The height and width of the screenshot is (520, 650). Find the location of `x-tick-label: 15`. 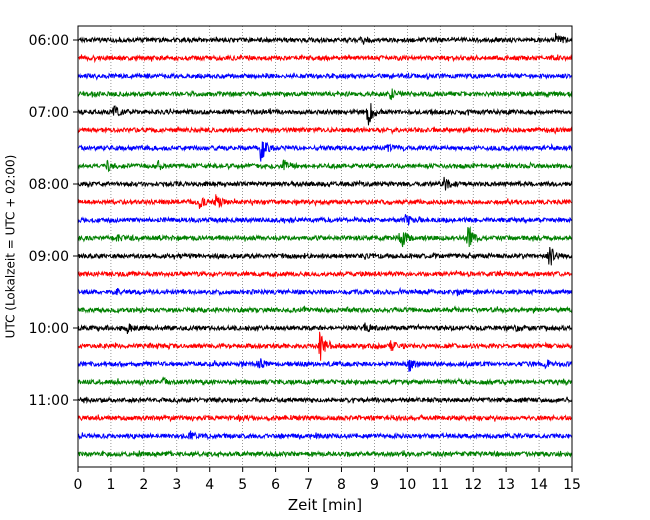

x-tick-label: 15 is located at coordinates (572, 485).